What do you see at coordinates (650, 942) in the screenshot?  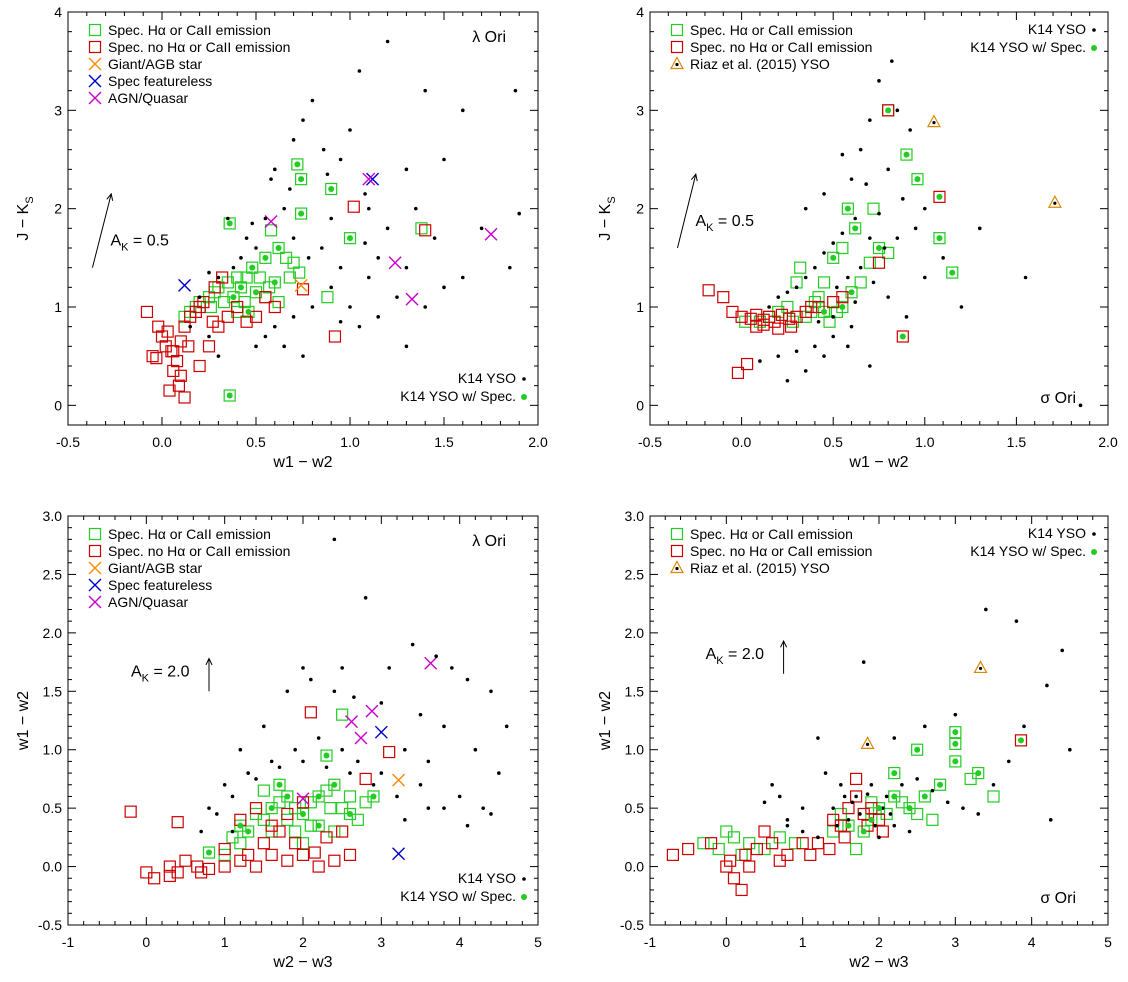 I see `x-tick-label: -1` at bounding box center [650, 942].